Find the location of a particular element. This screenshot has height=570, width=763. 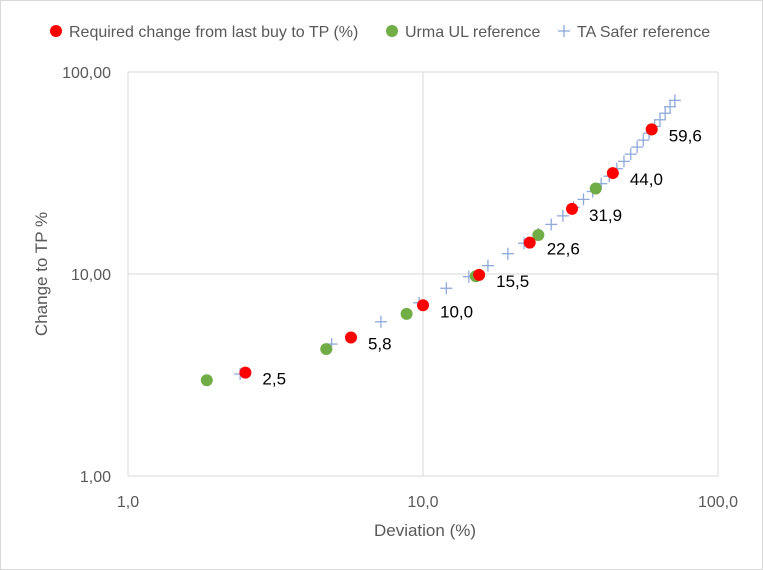

data-label: 22,6 is located at coordinates (563, 249).